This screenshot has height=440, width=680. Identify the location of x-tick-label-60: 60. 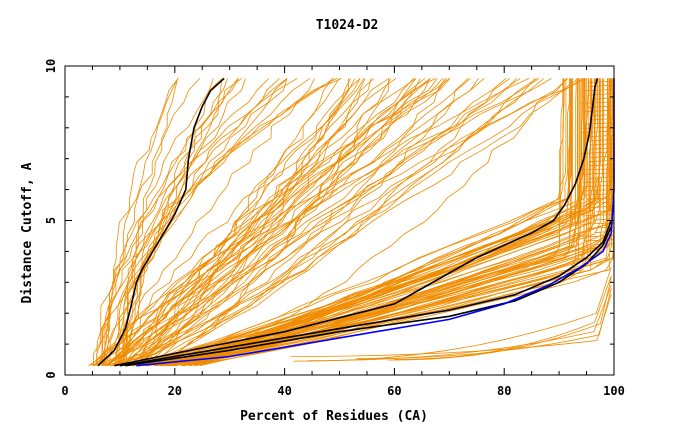
(394, 391).